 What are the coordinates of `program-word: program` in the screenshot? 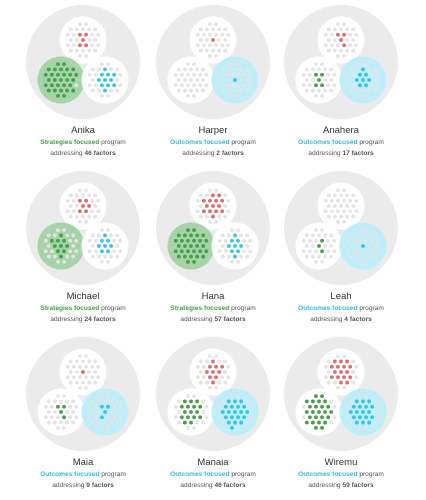 It's located at (113, 142).